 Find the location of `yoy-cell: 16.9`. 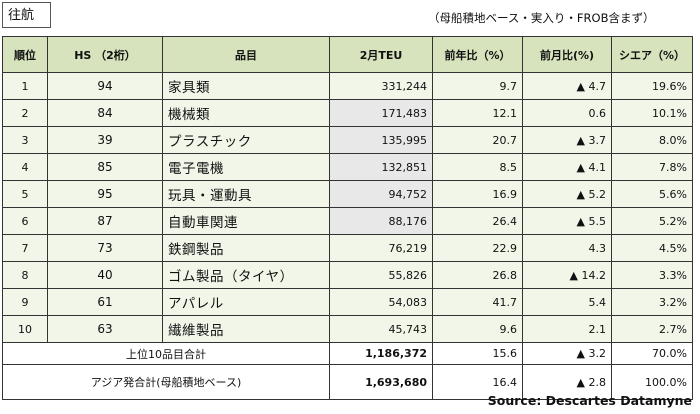

yoy-cell: 16.9 is located at coordinates (477, 194).